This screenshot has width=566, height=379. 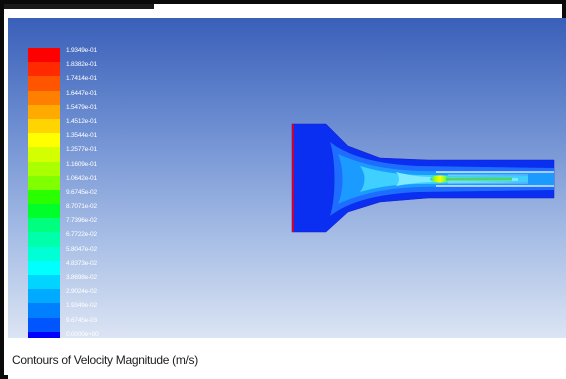 I want to click on legend-label: 1.9349e-02, so click(x=81, y=306).